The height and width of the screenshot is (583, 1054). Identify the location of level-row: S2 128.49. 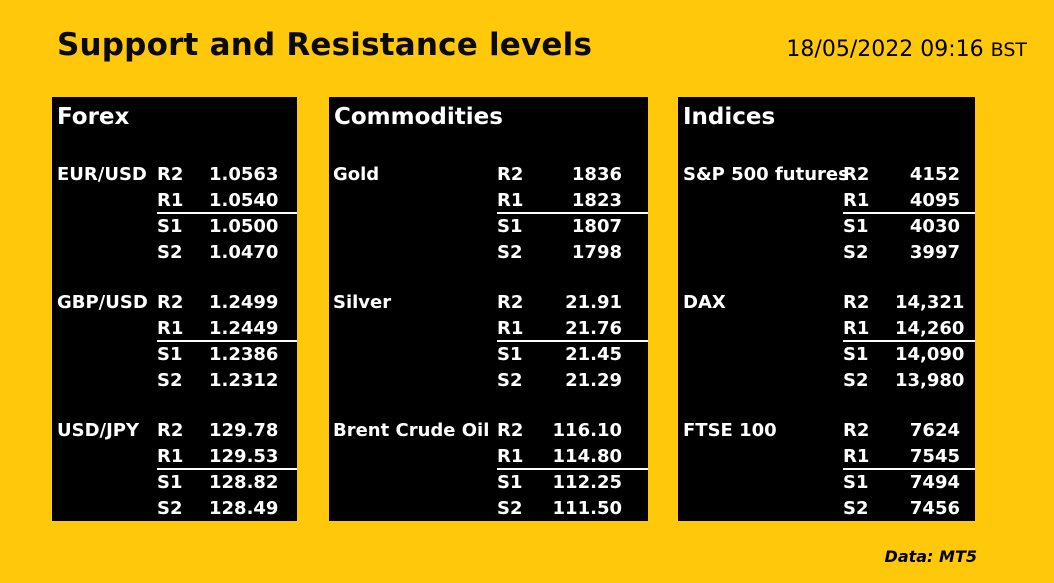
(174, 509).